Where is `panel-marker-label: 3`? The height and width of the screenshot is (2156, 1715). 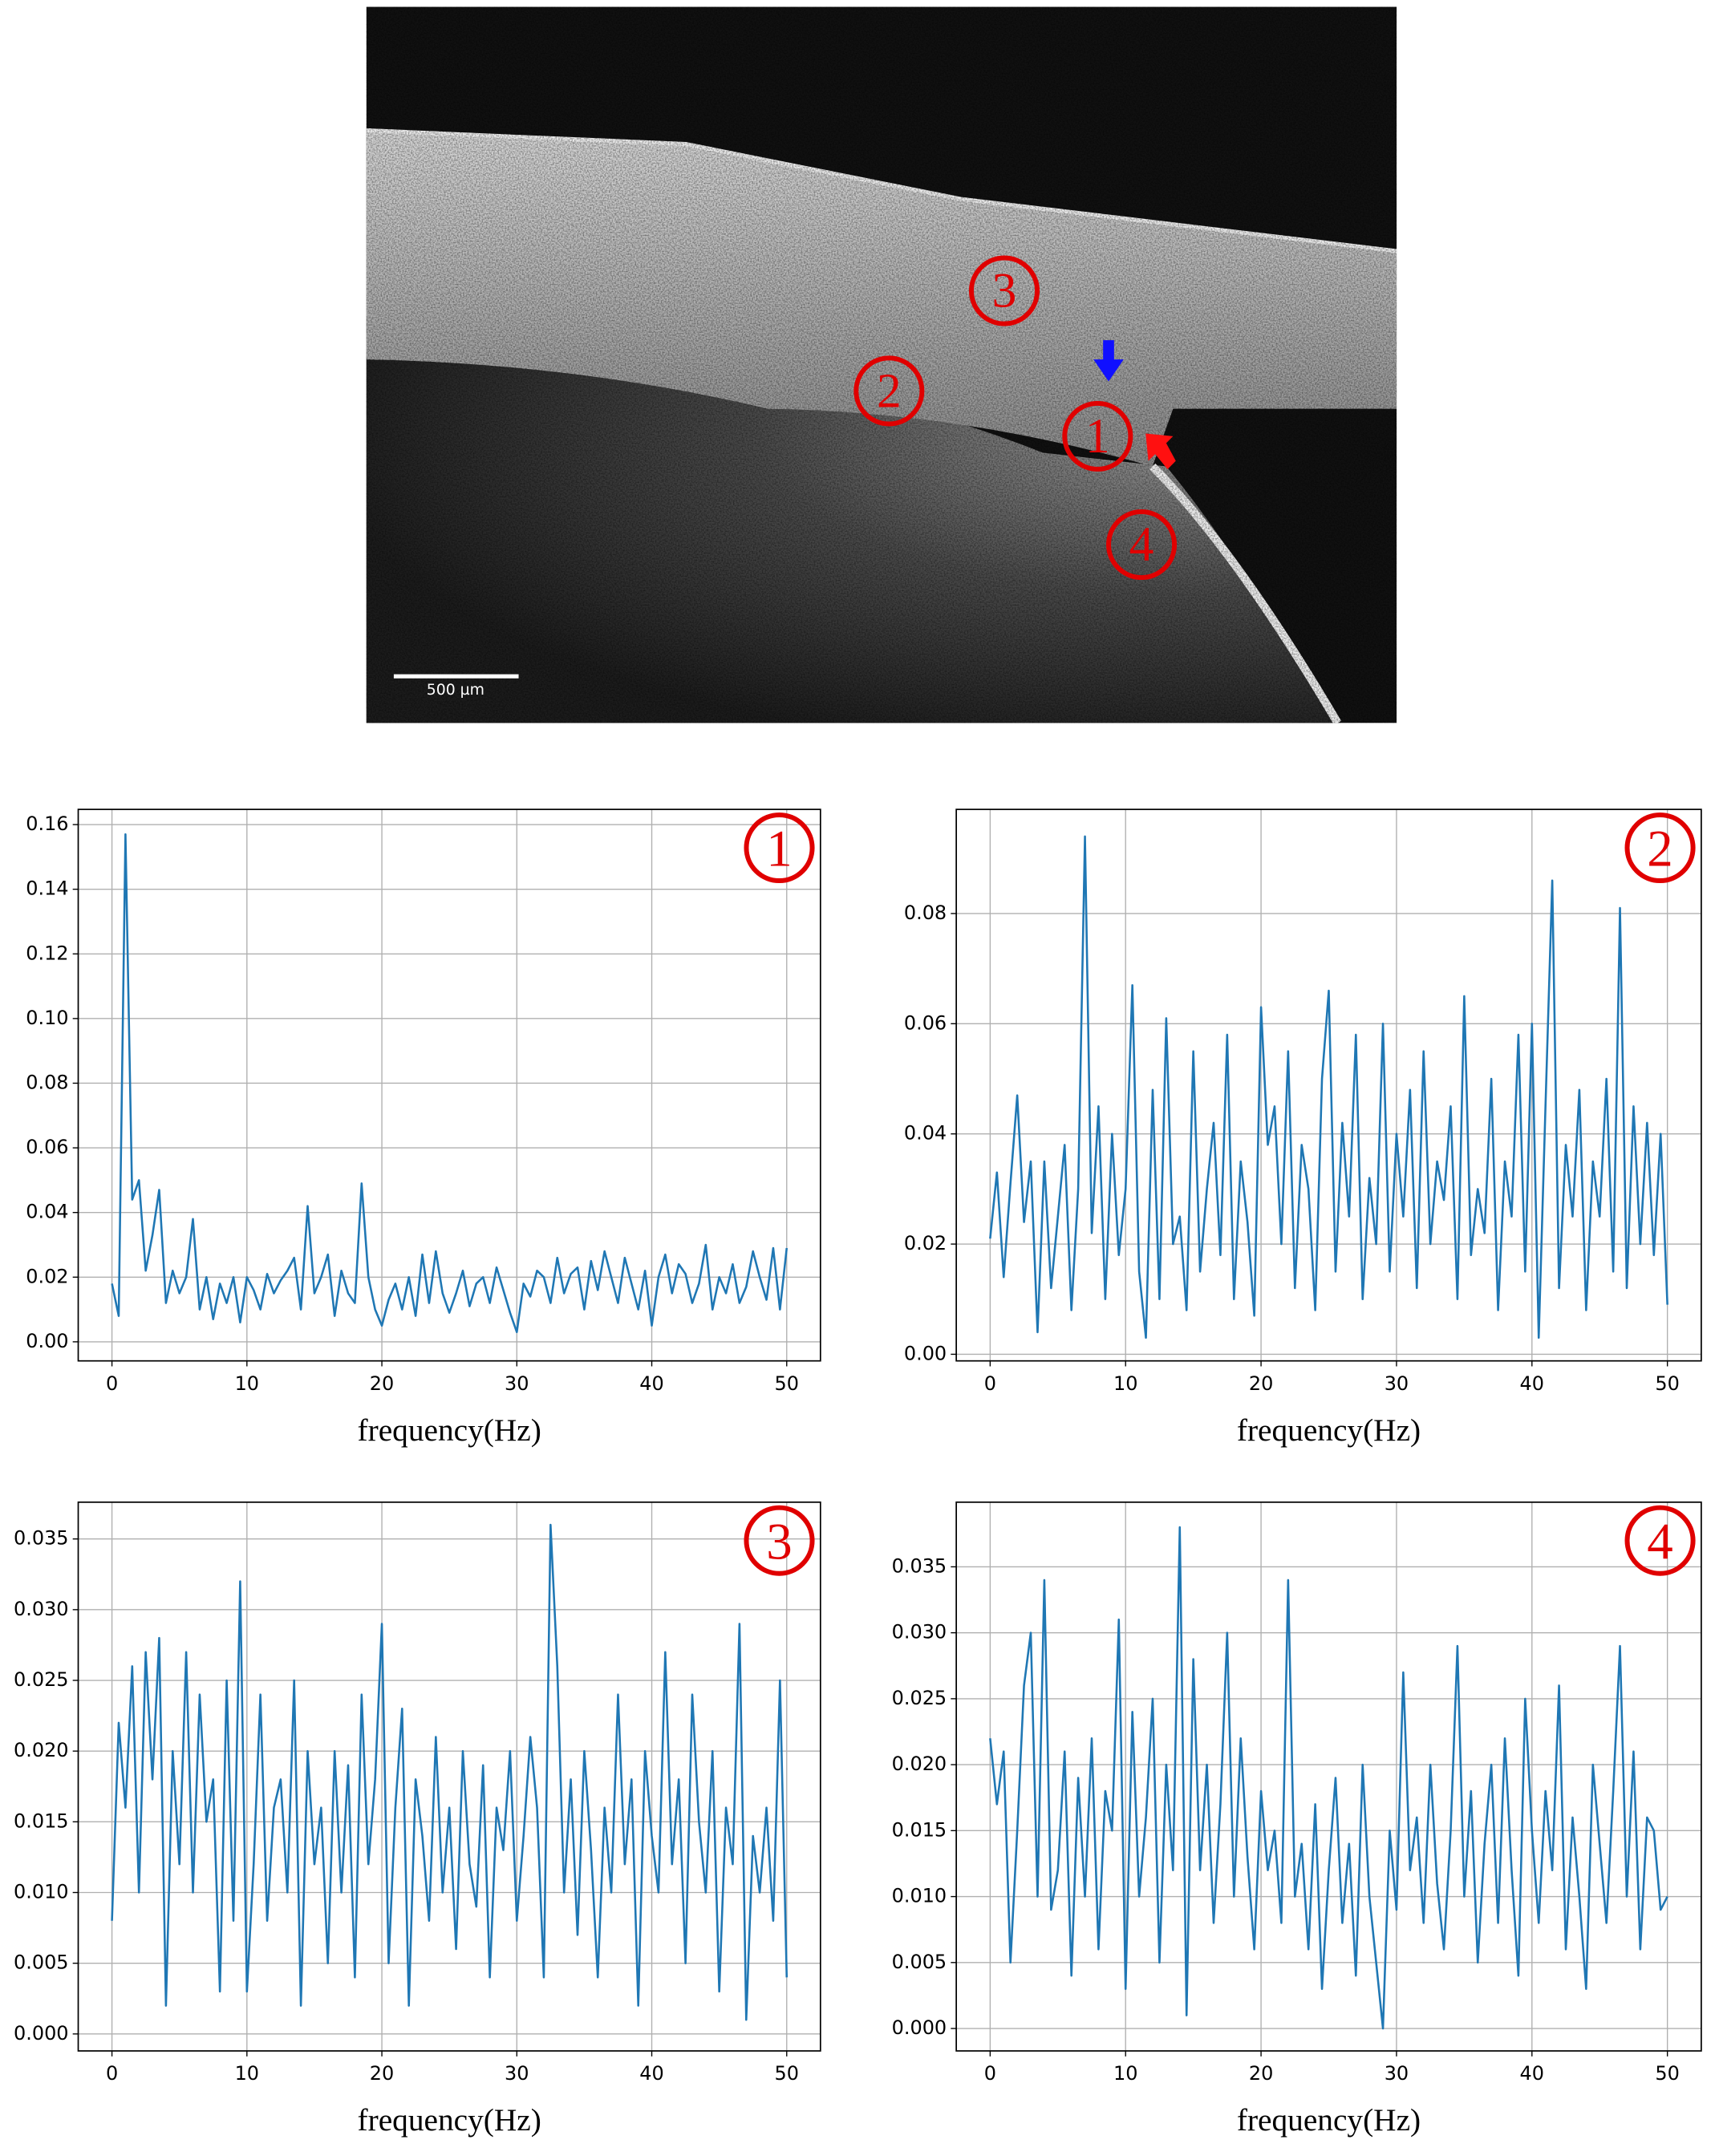 panel-marker-label: 3 is located at coordinates (779, 1541).